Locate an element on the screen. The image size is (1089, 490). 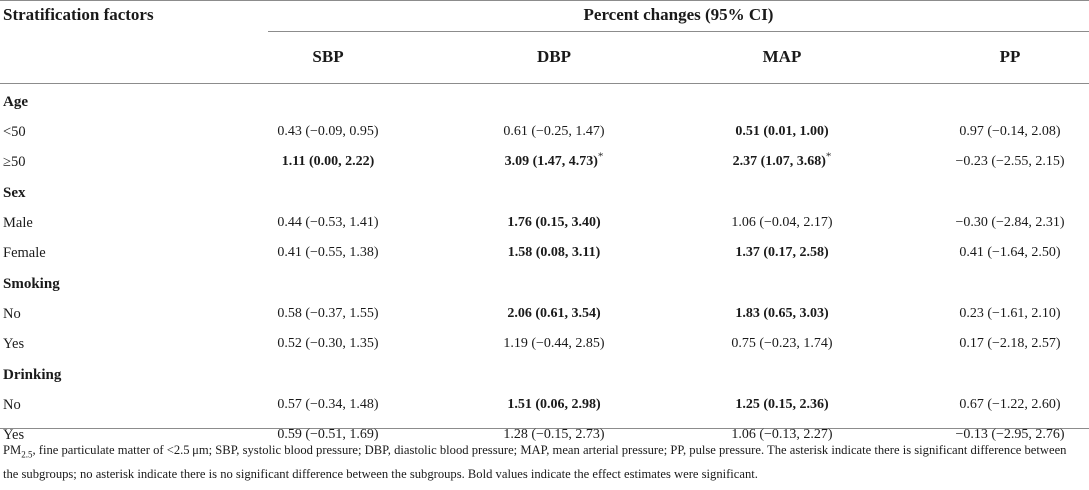
table-cell: 1.58 (0.08, 3.11) is located at coordinates (554, 253).